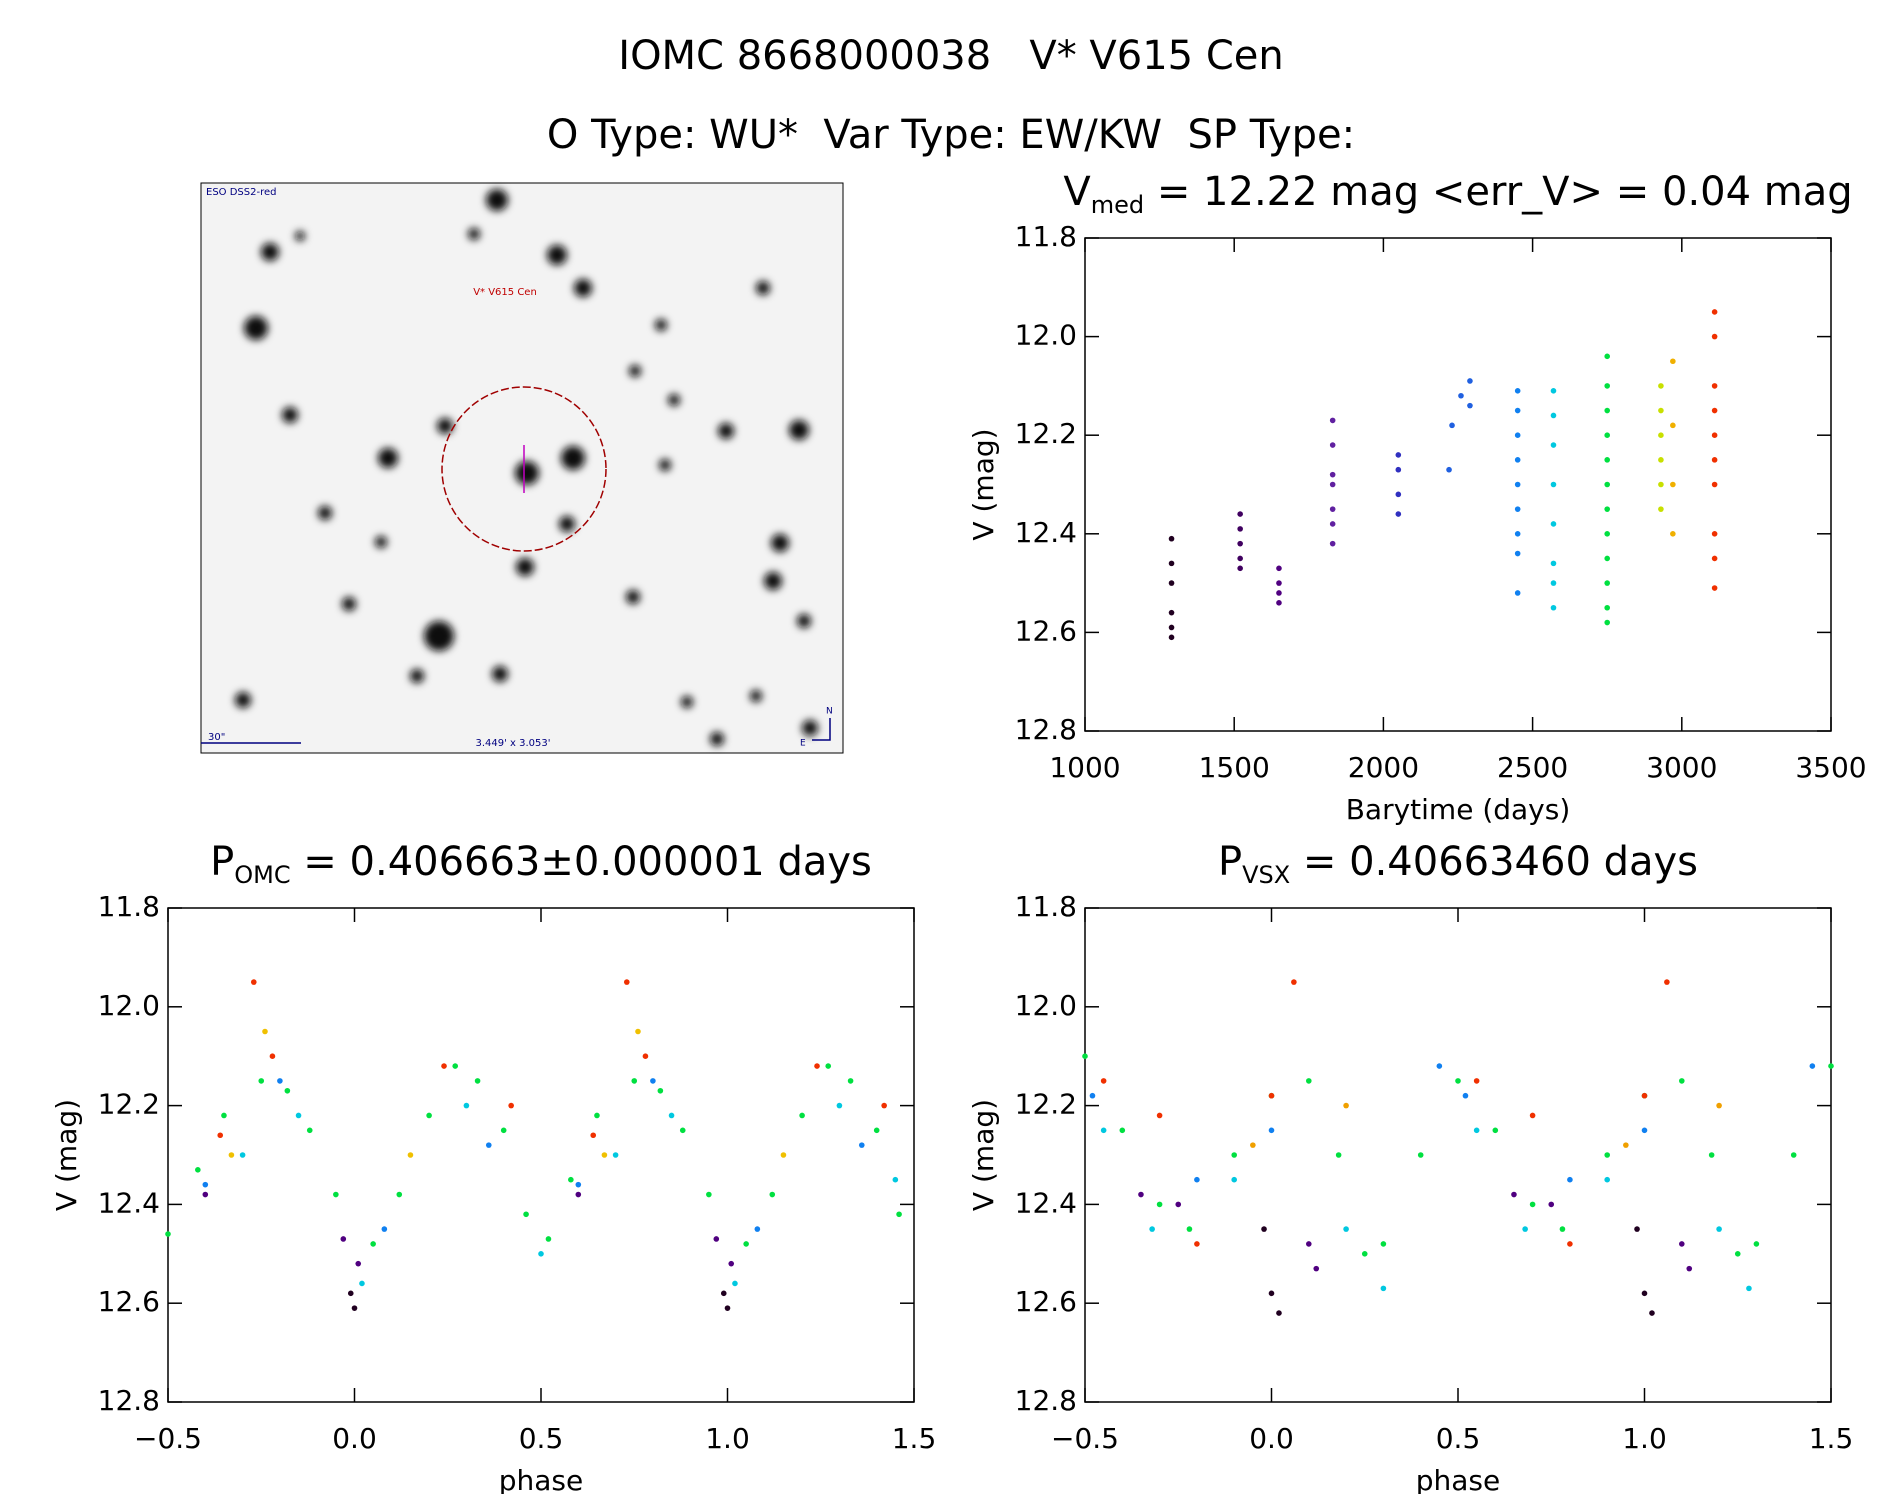  I want to click on north-label: N, so click(829, 712).